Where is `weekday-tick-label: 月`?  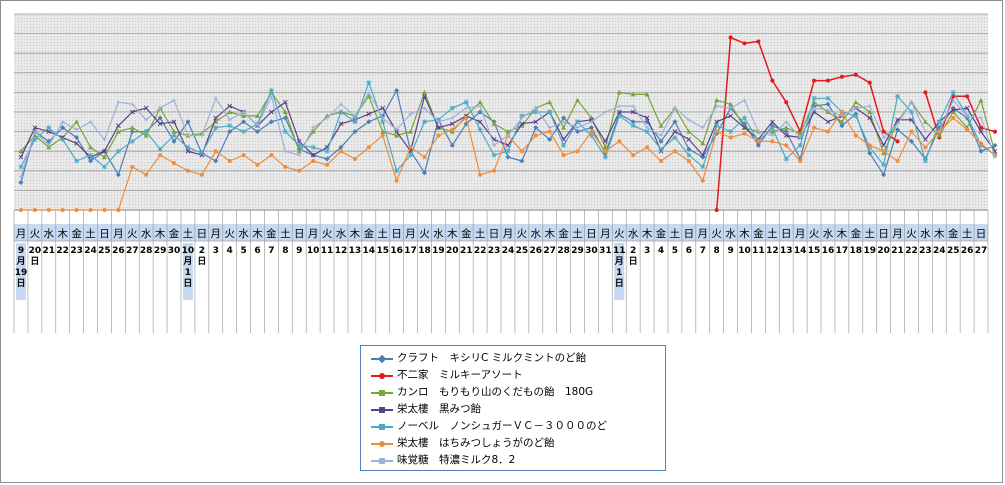 weekday-tick-label: 月 is located at coordinates (216, 234).